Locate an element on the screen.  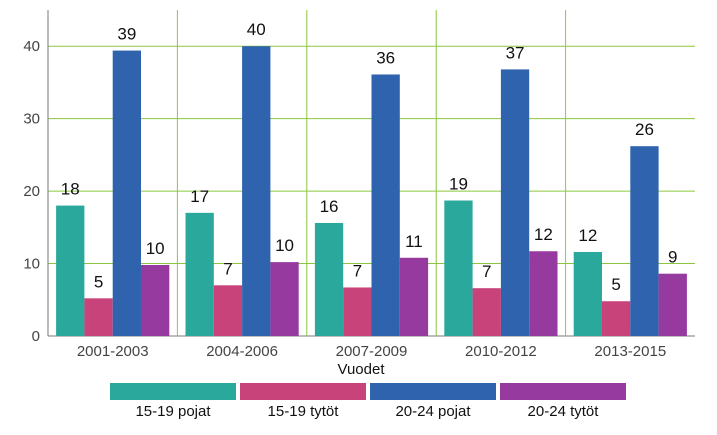
x-tick-label: 2001-2003 is located at coordinates (113, 351).